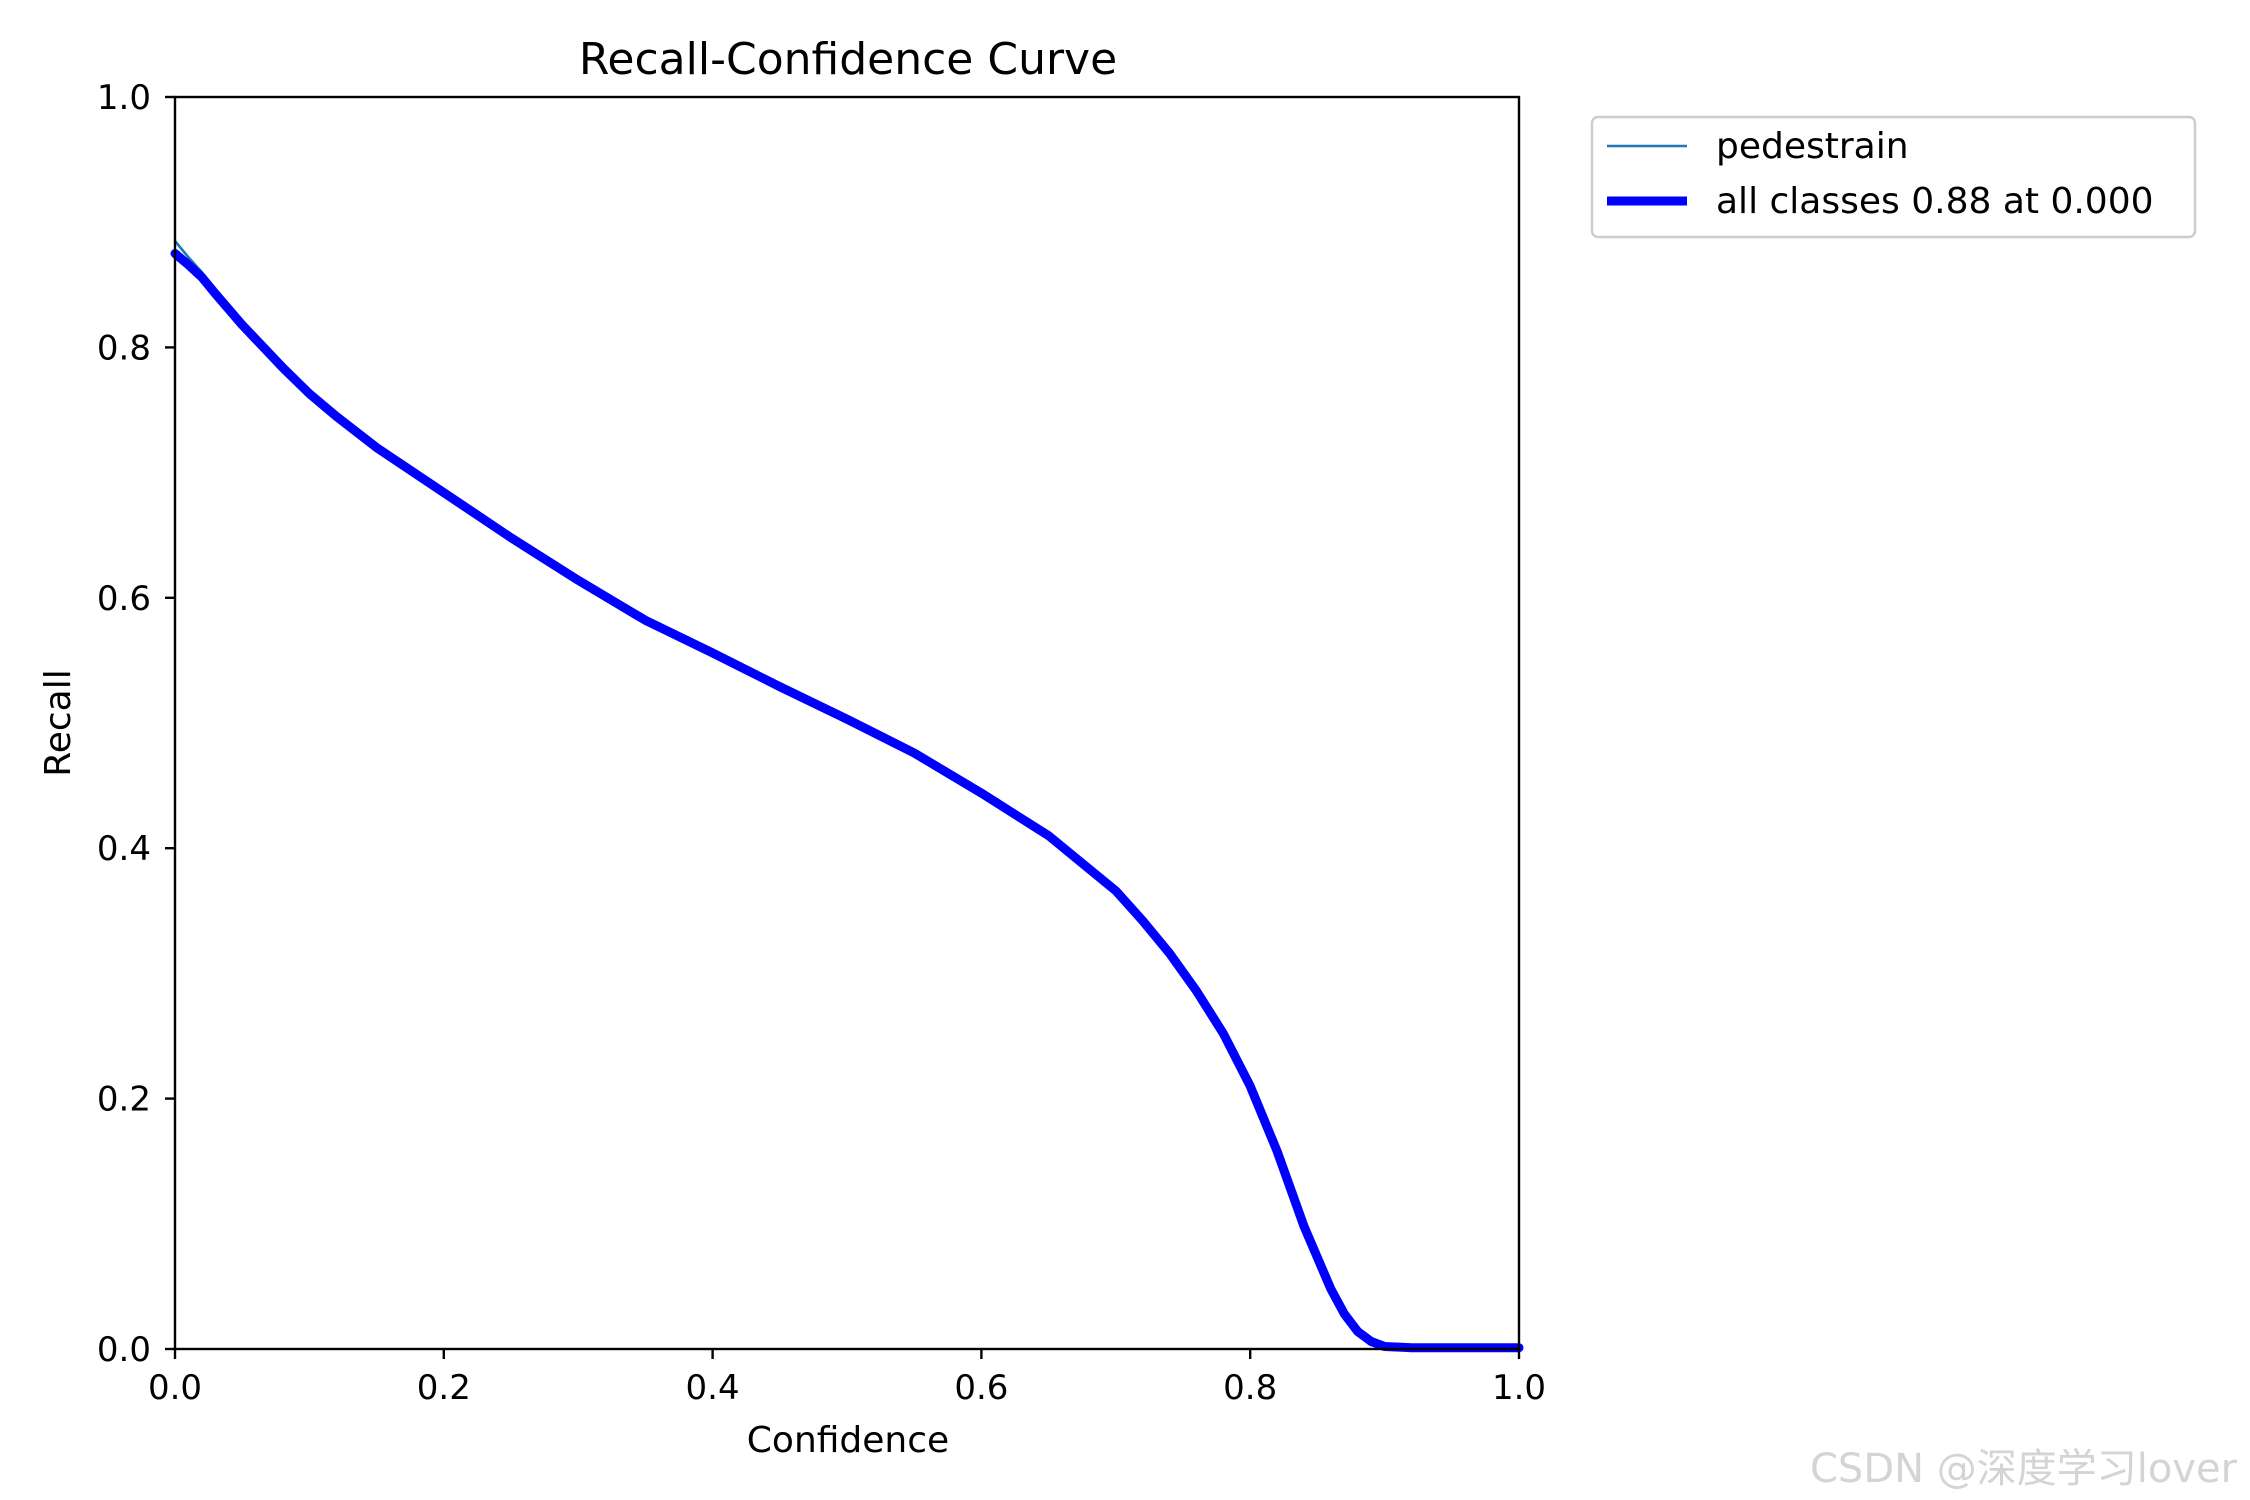 This screenshot has width=2250, height=1500. I want to click on chart-legend: pedestrain all classes 0.88 at 0.000, so click(1893, 177).